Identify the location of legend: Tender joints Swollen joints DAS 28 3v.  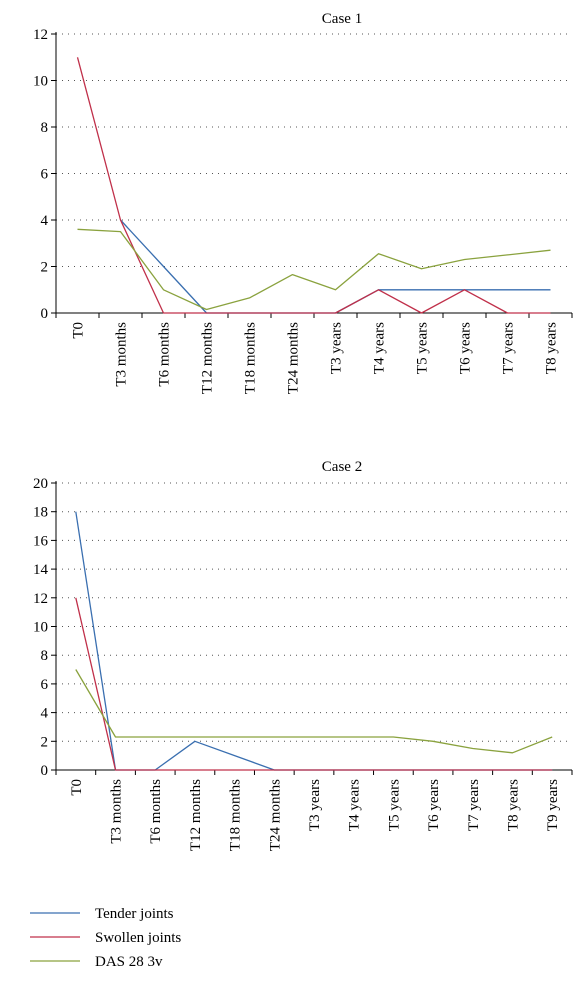
(105, 938).